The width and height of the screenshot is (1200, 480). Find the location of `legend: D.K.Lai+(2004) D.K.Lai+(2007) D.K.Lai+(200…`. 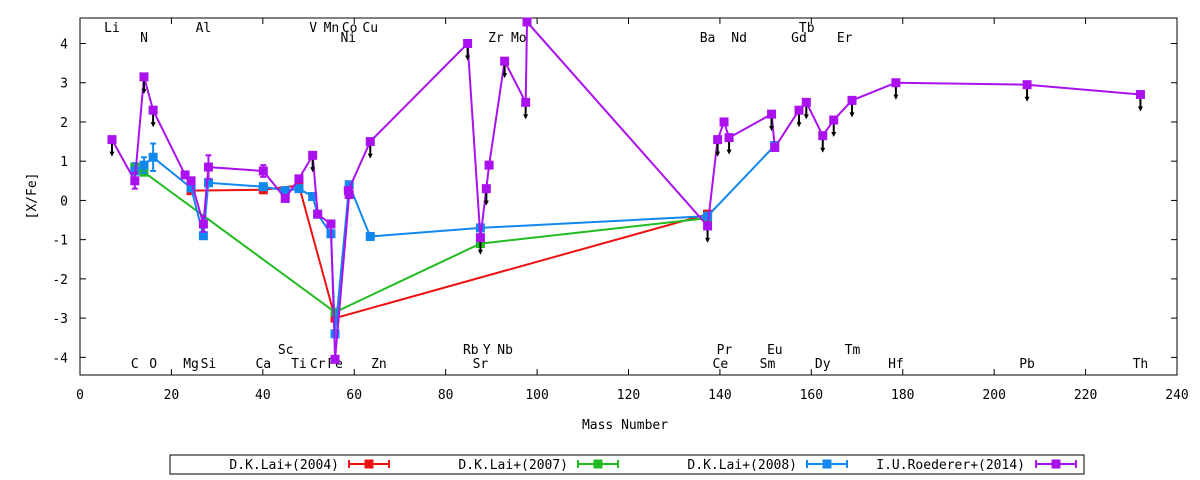

legend: D.K.Lai+(2004) D.K.Lai+(2007) D.K.Lai+(200… is located at coordinates (627, 464).